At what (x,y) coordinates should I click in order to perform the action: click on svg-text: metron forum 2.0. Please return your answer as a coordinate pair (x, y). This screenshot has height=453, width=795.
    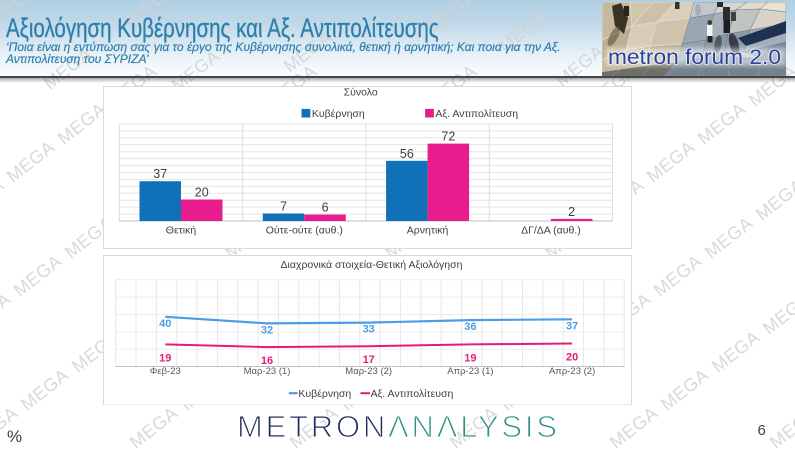
    Looking at the image, I should click on (694, 57).